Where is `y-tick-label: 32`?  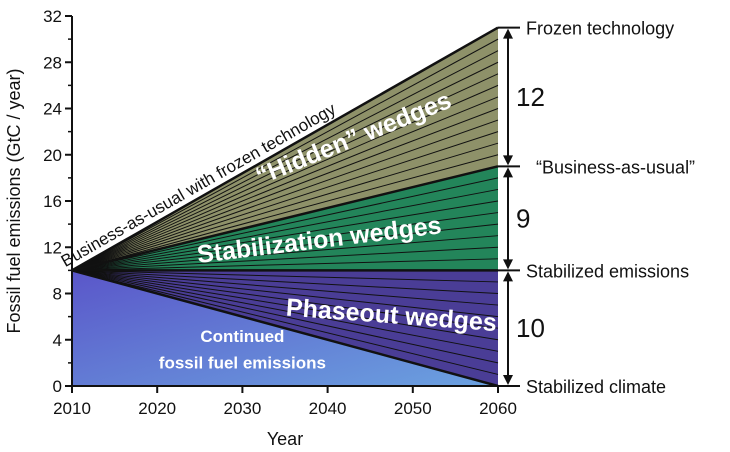 y-tick-label: 32 is located at coordinates (52, 16).